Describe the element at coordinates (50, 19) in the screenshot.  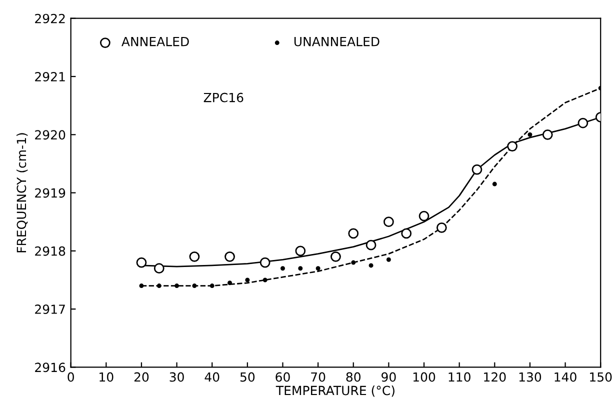
I see `y-tick-label: 2922` at that location.